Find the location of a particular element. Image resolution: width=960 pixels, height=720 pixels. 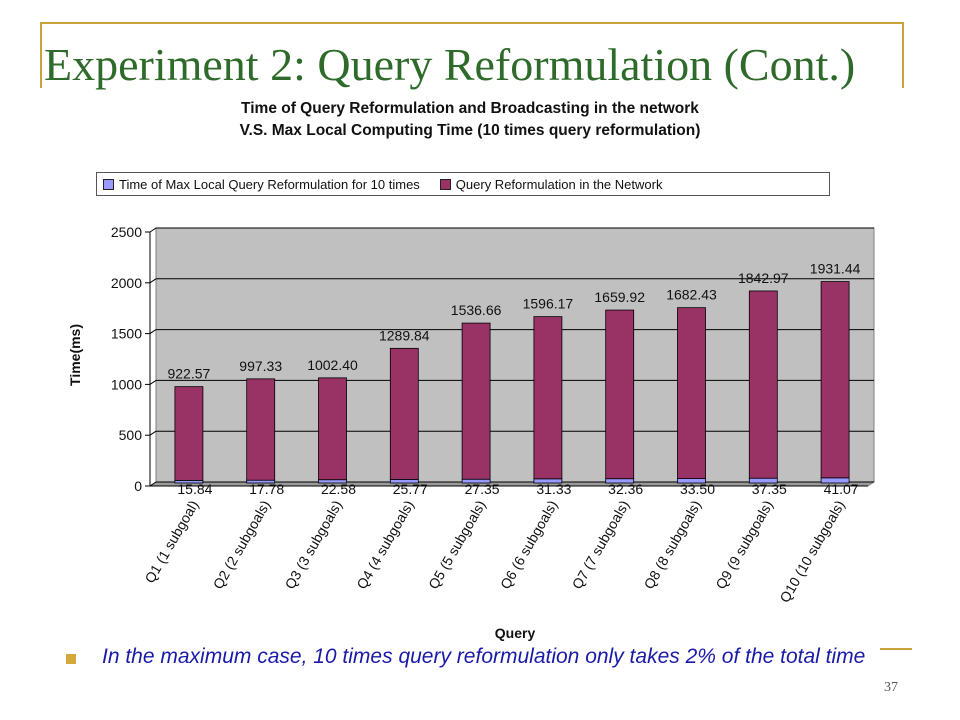

data-label-local: 41.07 is located at coordinates (841, 489).